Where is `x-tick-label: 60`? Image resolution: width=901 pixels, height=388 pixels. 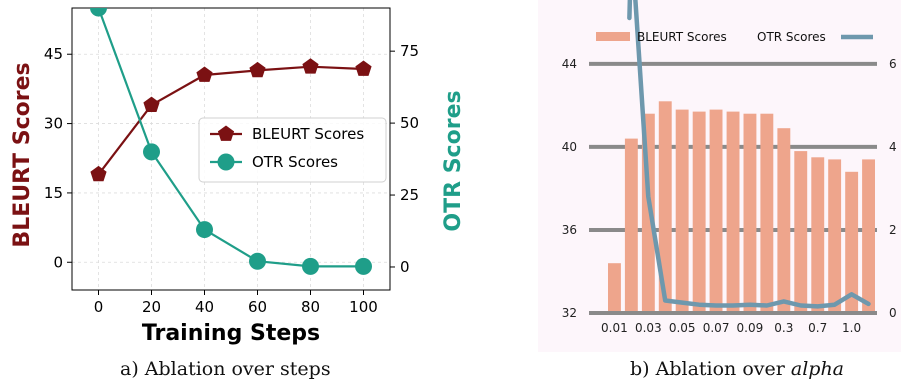 x-tick-label: 60 is located at coordinates (257, 307).